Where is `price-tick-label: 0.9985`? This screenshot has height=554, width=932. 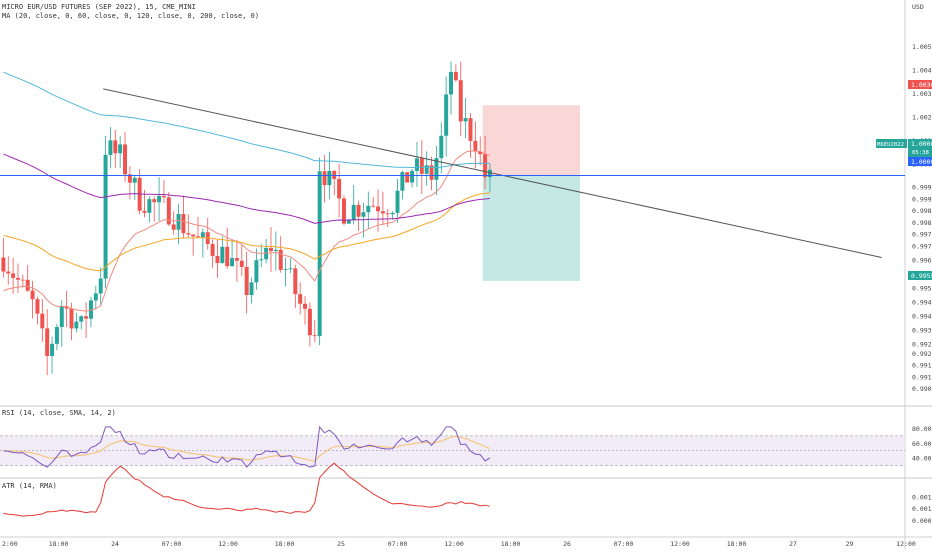 price-tick-label: 0.9985 is located at coordinates (922, 211).